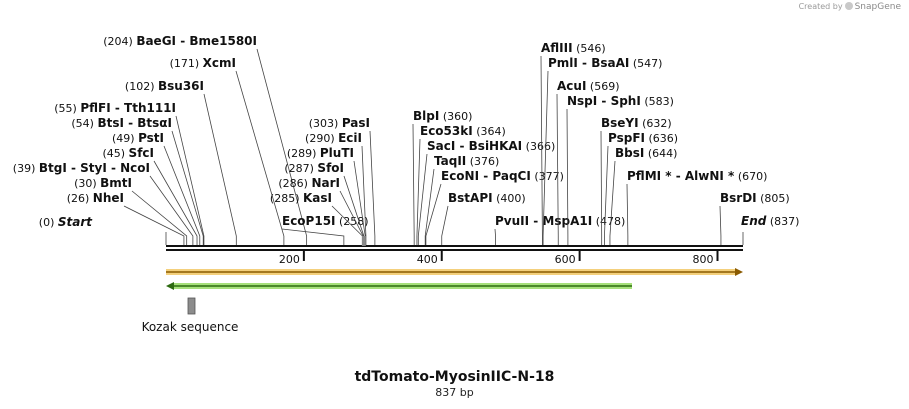 The height and width of the screenshot is (409, 909). Describe the element at coordinates (454, 392) in the screenshot. I see `plasmid-length: 837 bp` at that location.